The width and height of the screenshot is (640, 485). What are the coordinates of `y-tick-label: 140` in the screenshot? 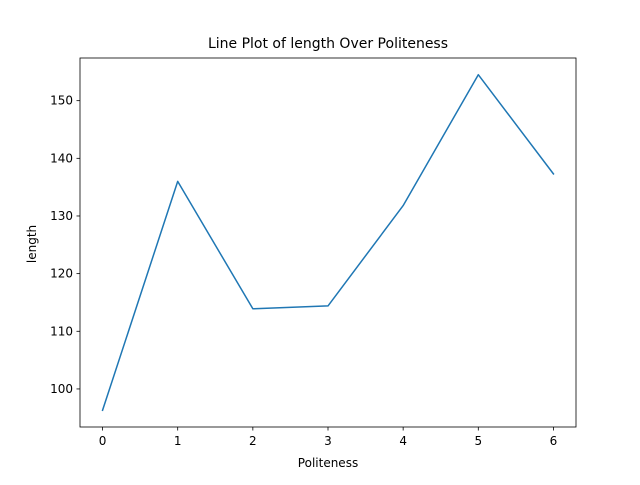 It's located at (61, 158).